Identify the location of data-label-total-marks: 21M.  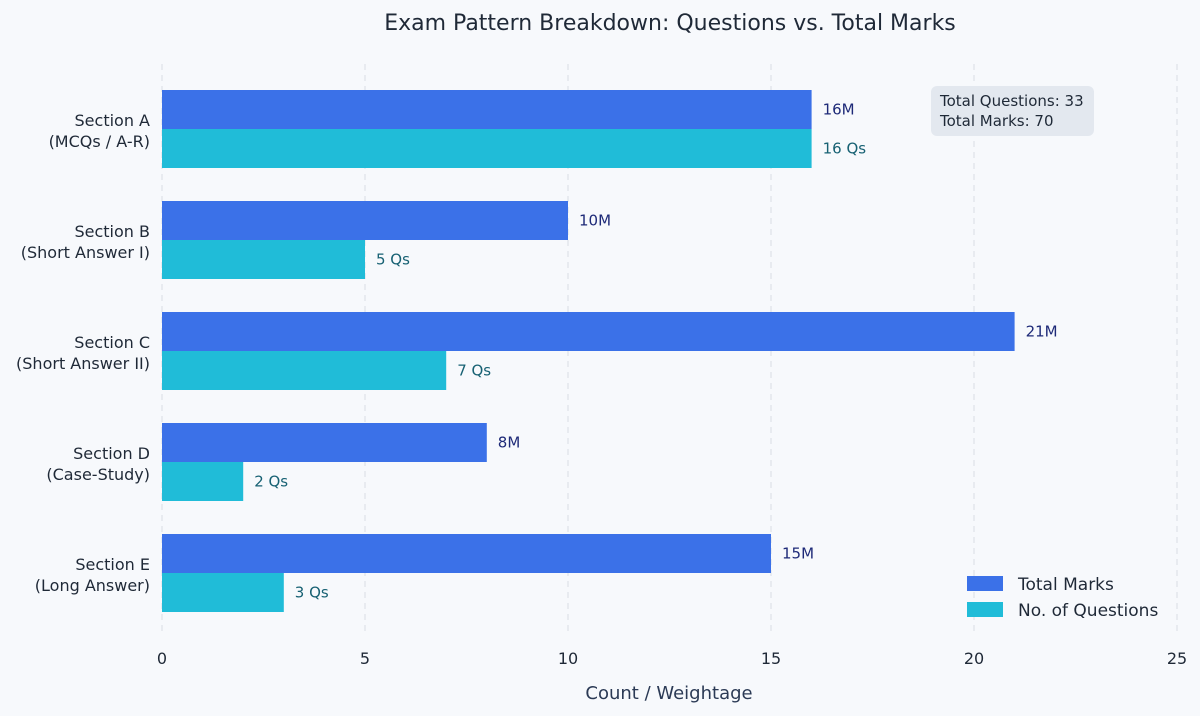
(1042, 332).